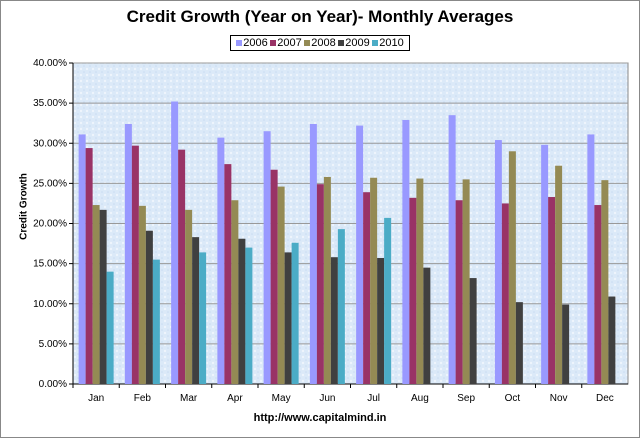 This screenshot has height=438, width=640. I want to click on legend: 2006 2007 2008 2009 2010, so click(320, 43).